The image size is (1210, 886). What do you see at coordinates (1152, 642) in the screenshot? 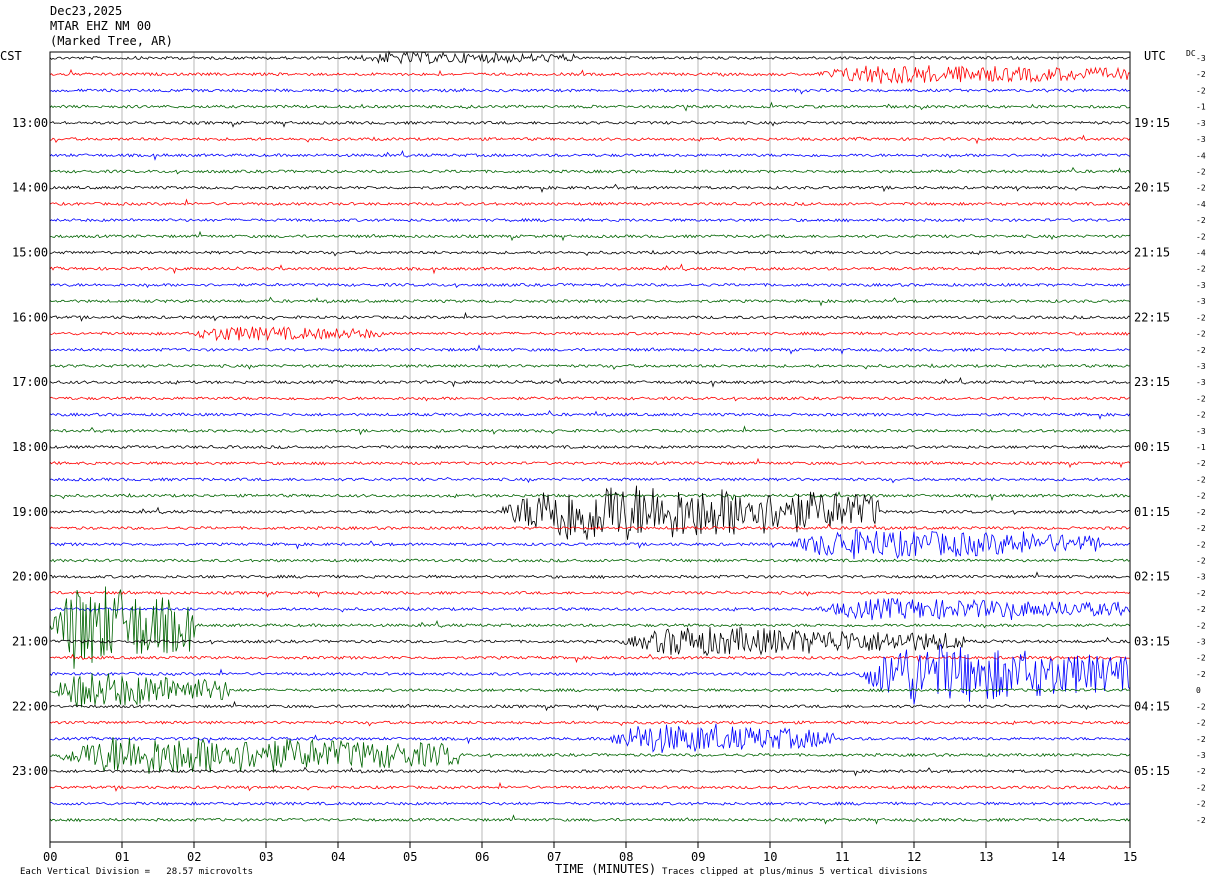
I see `utc-hour-label: 03:15` at bounding box center [1152, 642].